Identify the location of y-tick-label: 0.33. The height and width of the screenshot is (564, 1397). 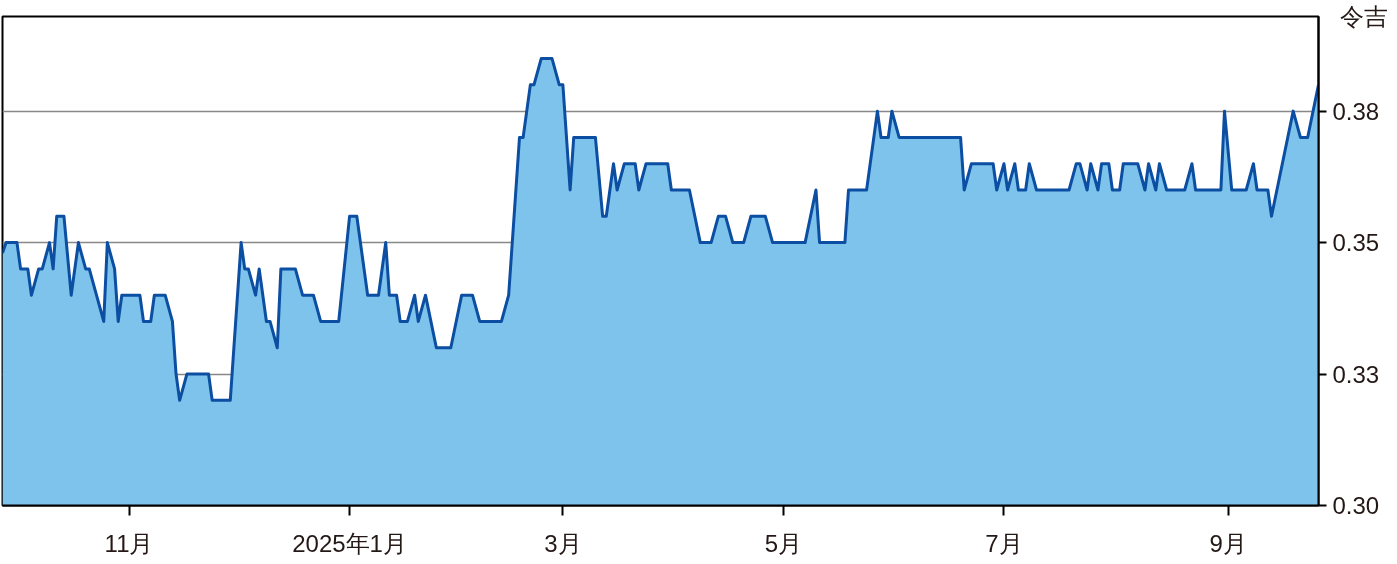
(1356, 374).